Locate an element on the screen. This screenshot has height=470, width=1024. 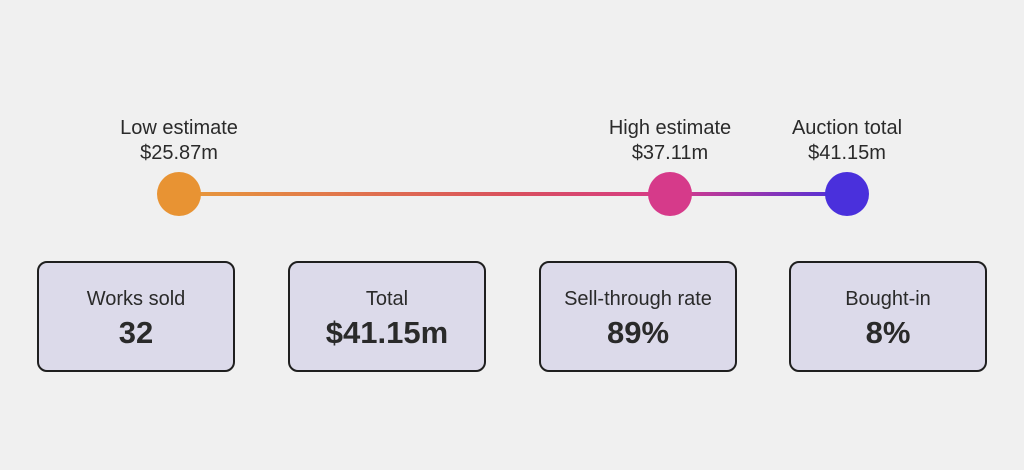
stat-value: 32 is located at coordinates (136, 332).